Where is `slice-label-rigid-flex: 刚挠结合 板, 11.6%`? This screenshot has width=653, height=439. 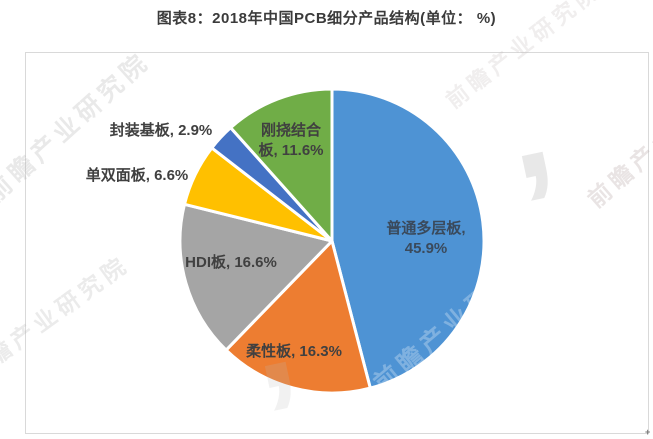 slice-label-rigid-flex: 刚挠结合 板, 11.6% is located at coordinates (291, 140).